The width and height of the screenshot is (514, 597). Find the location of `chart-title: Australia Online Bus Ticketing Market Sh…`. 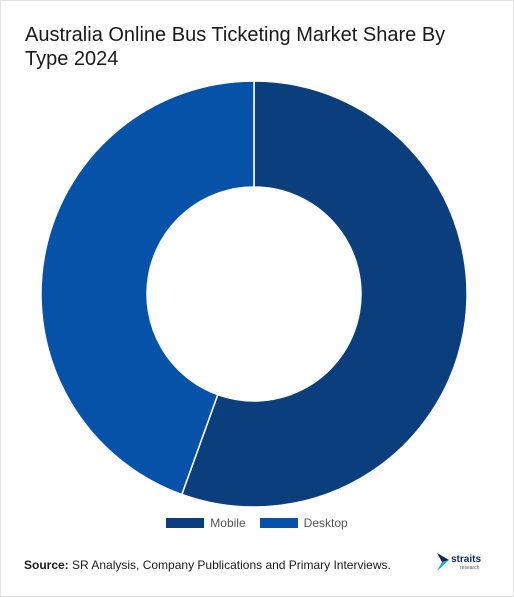

chart-title: Australia Online Bus Ticketing Market Sh… is located at coordinates (235, 47).